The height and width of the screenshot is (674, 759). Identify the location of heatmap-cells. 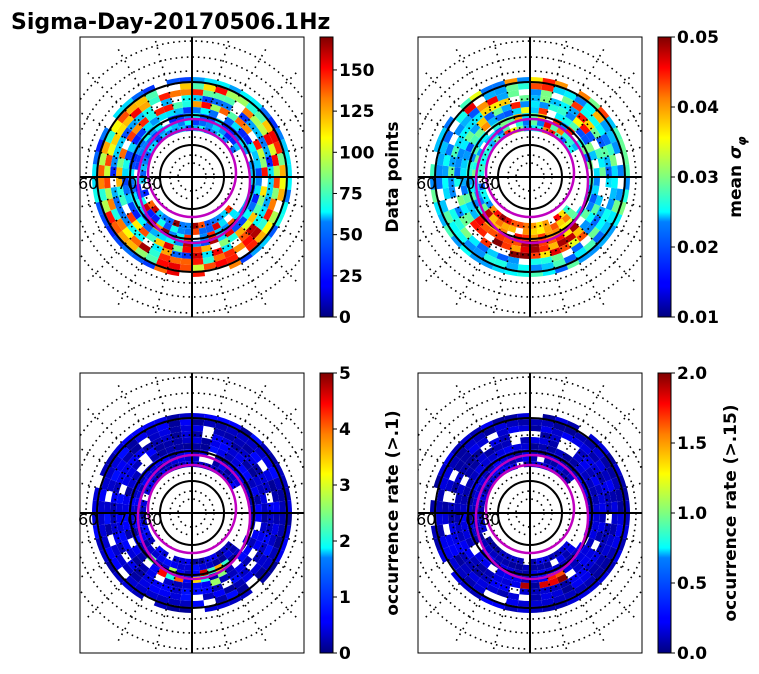
(192, 513).